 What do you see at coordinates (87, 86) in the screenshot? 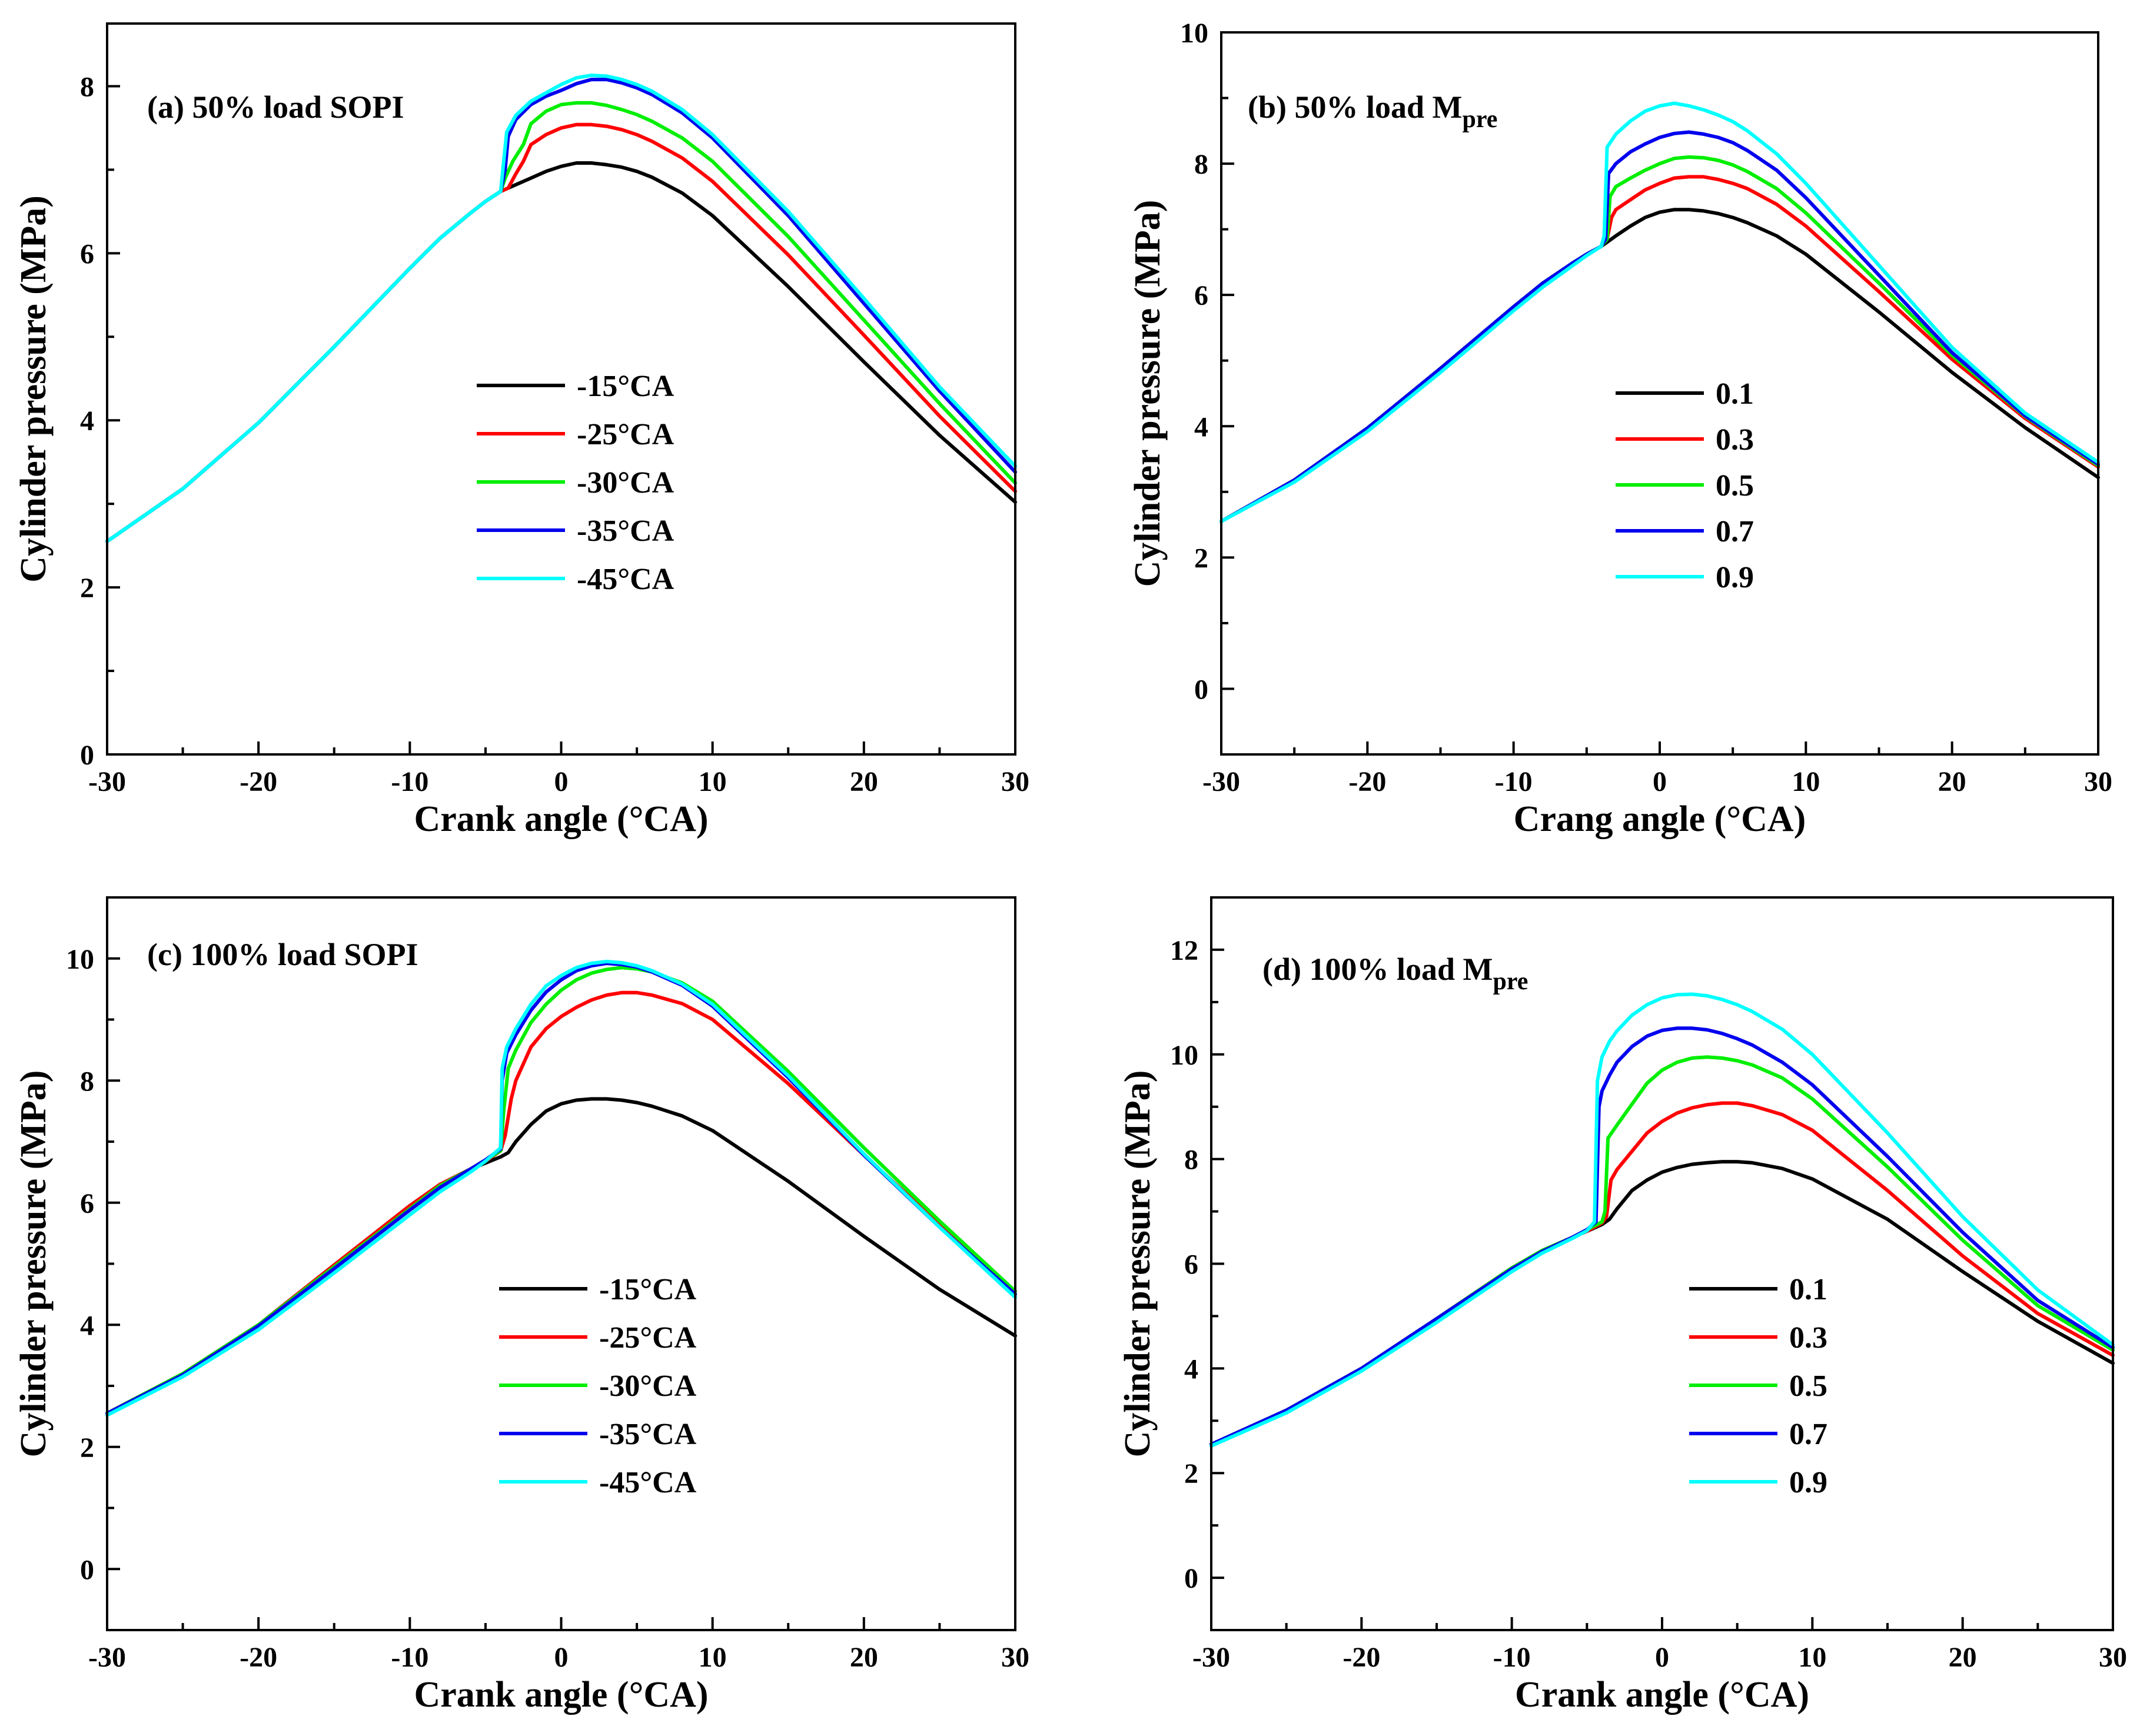
I see `y-tick-label-a: 8` at bounding box center [87, 86].